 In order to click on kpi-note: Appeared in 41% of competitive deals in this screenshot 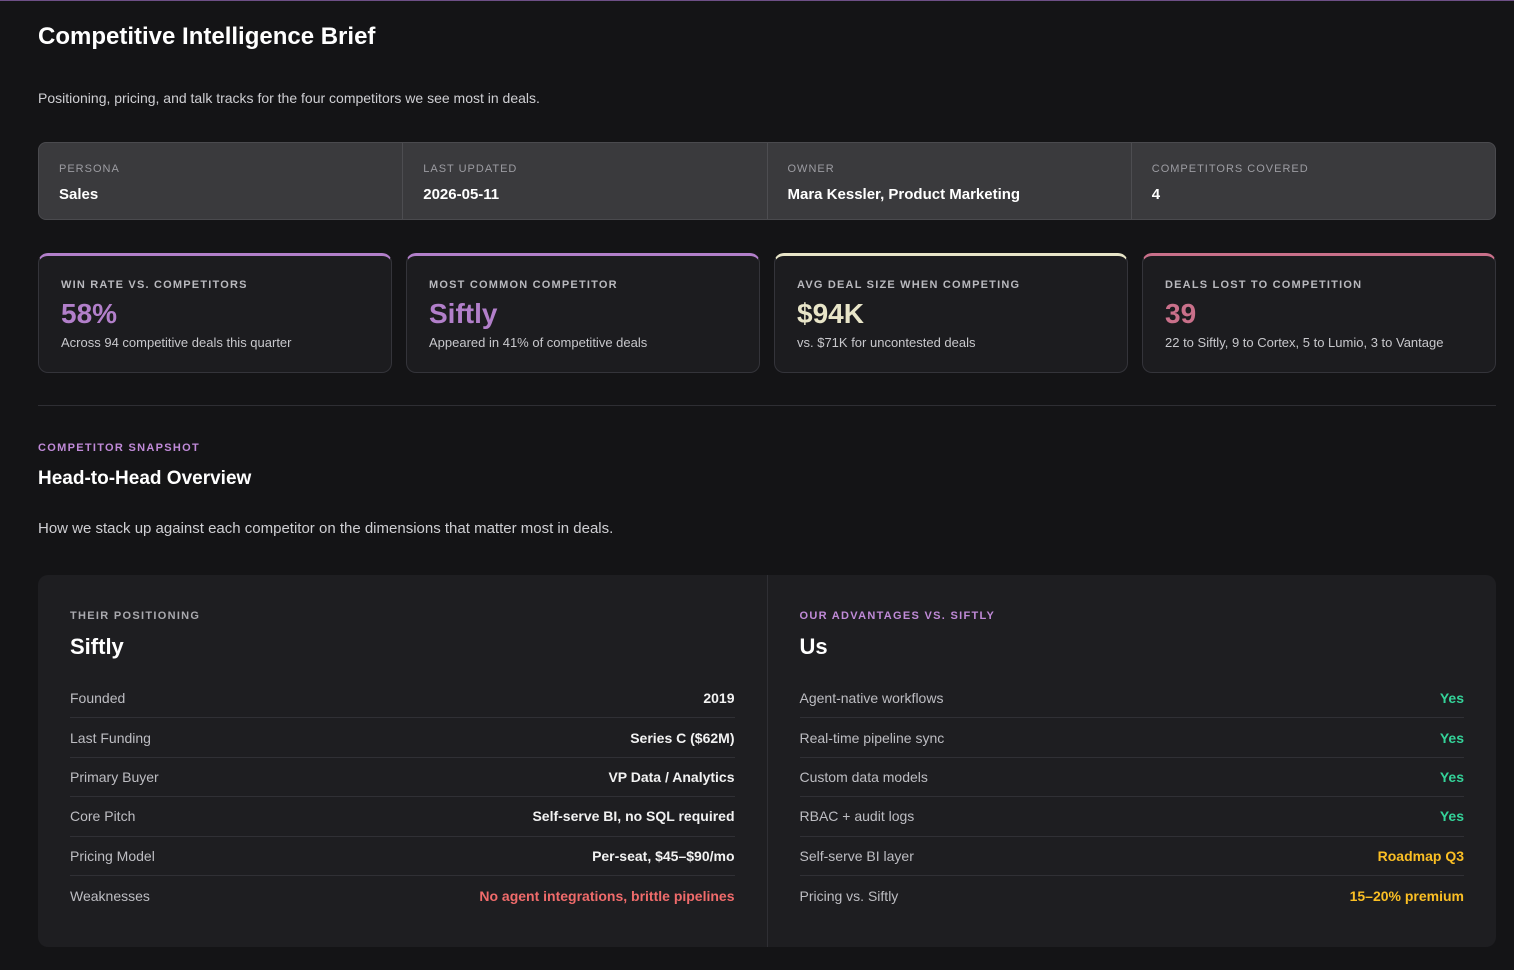, I will do `click(538, 342)`.